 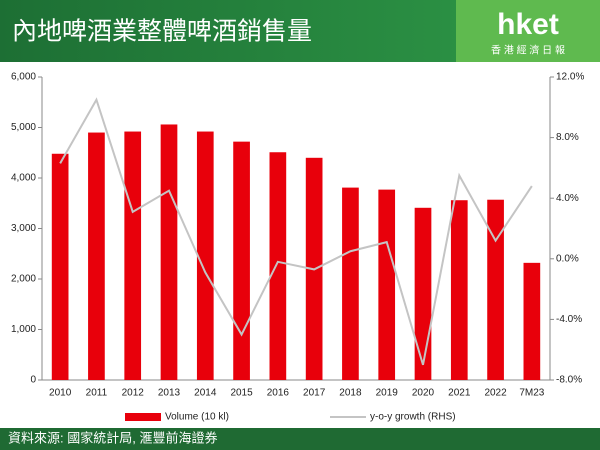 What do you see at coordinates (33, 380) in the screenshot?
I see `y-tick-label: 0` at bounding box center [33, 380].